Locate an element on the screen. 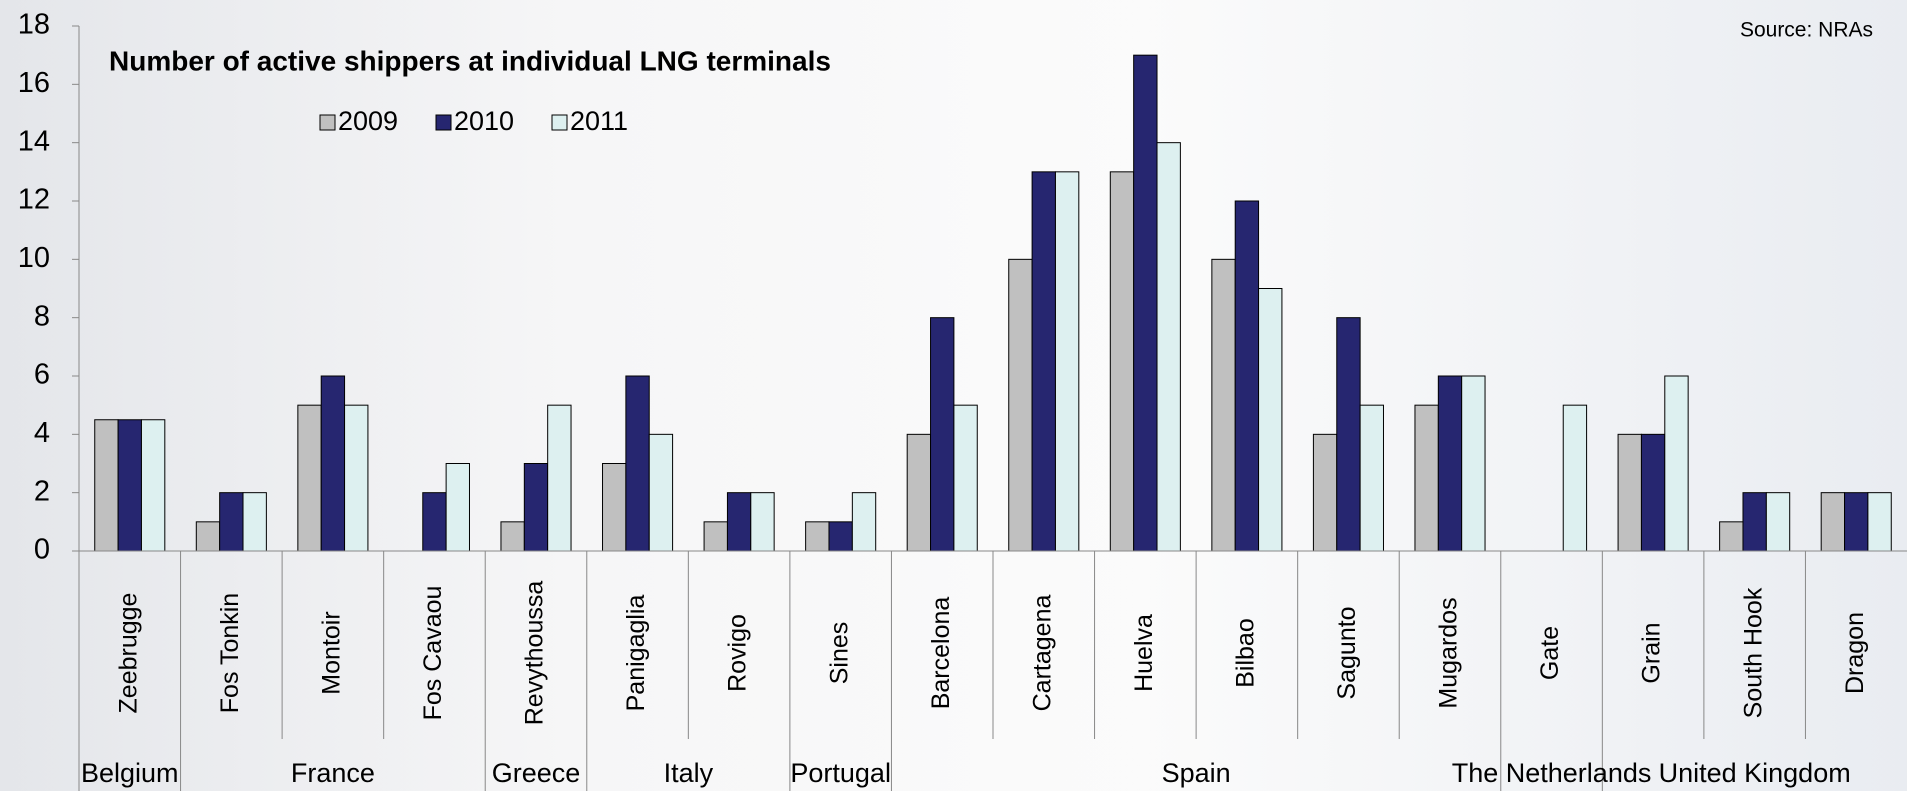  y-tick-label: 6 is located at coordinates (42, 375).